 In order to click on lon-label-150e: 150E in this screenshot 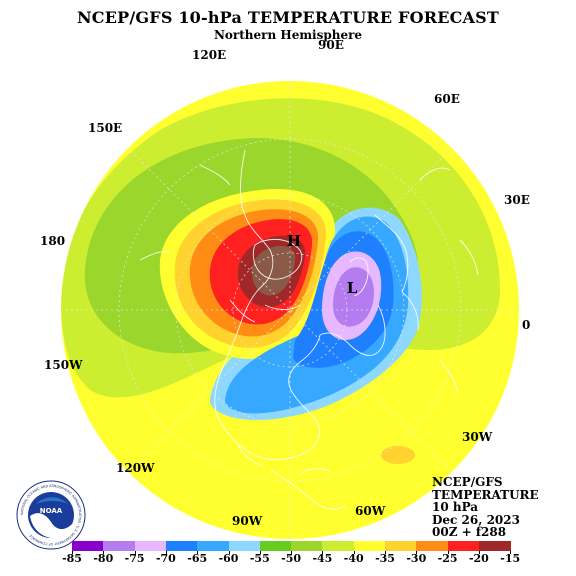, I will do `click(105, 128)`.